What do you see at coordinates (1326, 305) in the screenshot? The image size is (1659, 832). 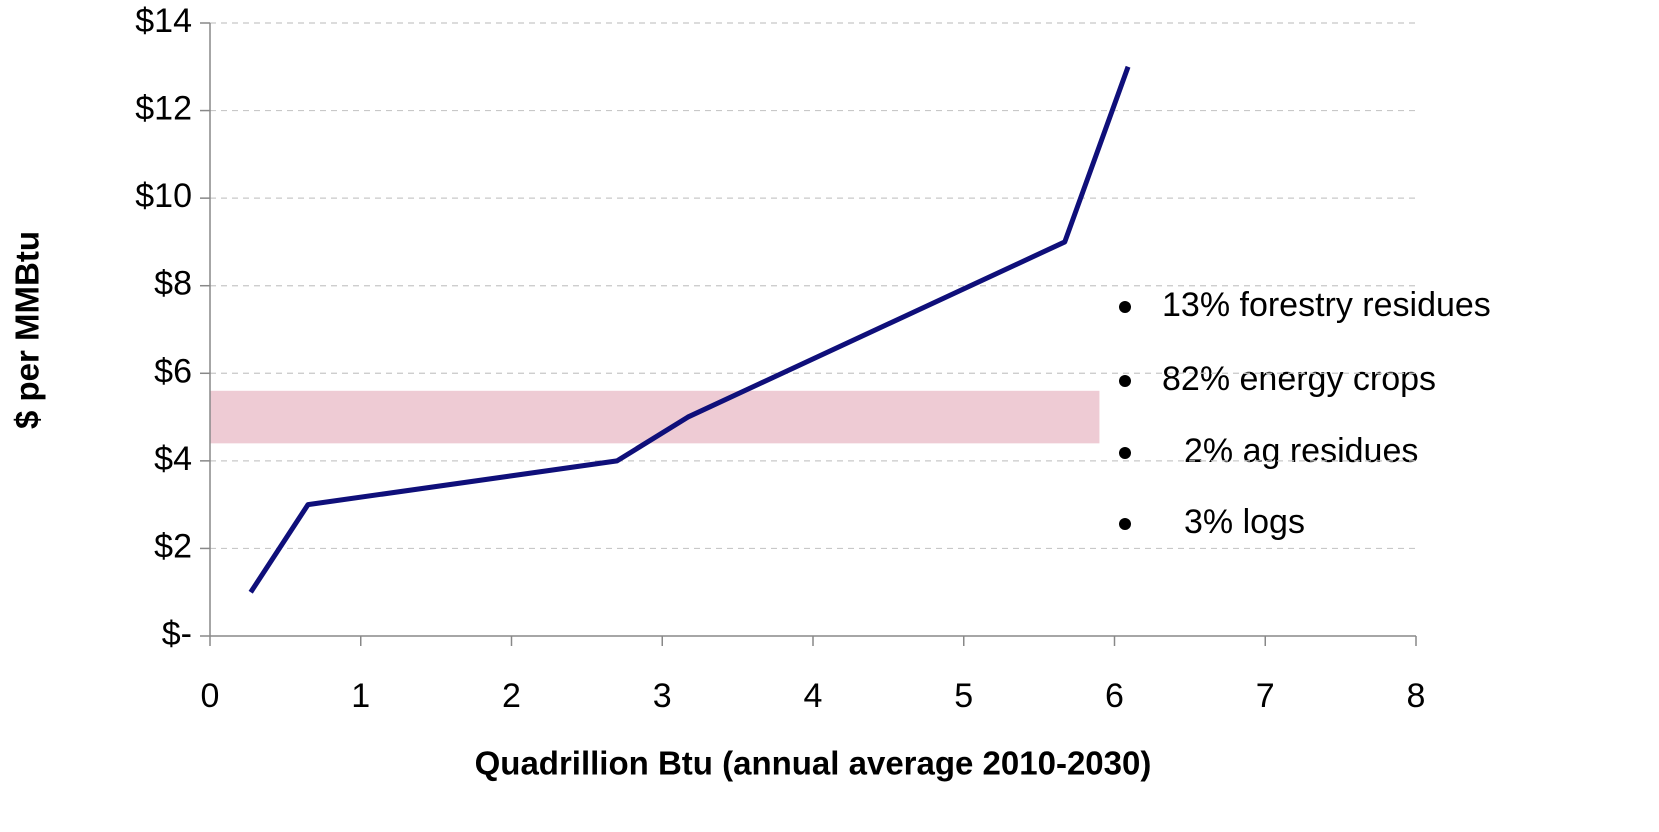 I see `annotation: 13% forestry residues` at bounding box center [1326, 305].